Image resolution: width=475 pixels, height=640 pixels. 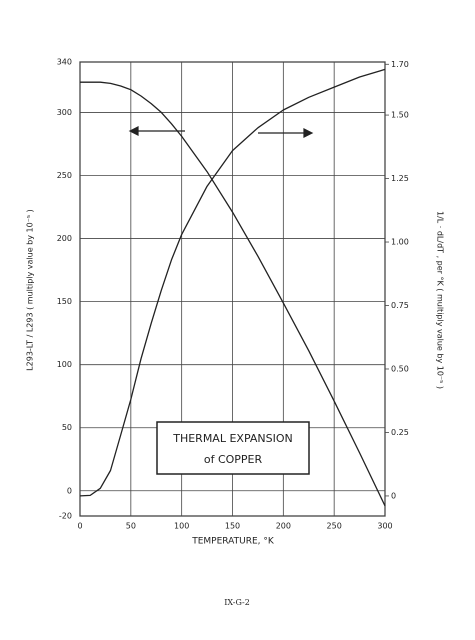 What do you see at coordinates (334, 526) in the screenshot?
I see `x-tick-label: 250` at bounding box center [334, 526].